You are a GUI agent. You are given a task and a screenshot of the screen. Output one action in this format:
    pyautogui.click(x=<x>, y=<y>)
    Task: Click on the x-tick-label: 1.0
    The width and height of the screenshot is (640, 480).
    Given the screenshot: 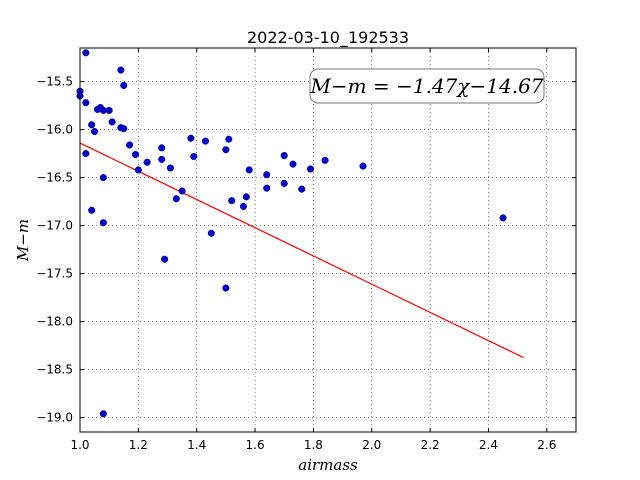 What is the action you would take?
    pyautogui.click(x=79, y=445)
    